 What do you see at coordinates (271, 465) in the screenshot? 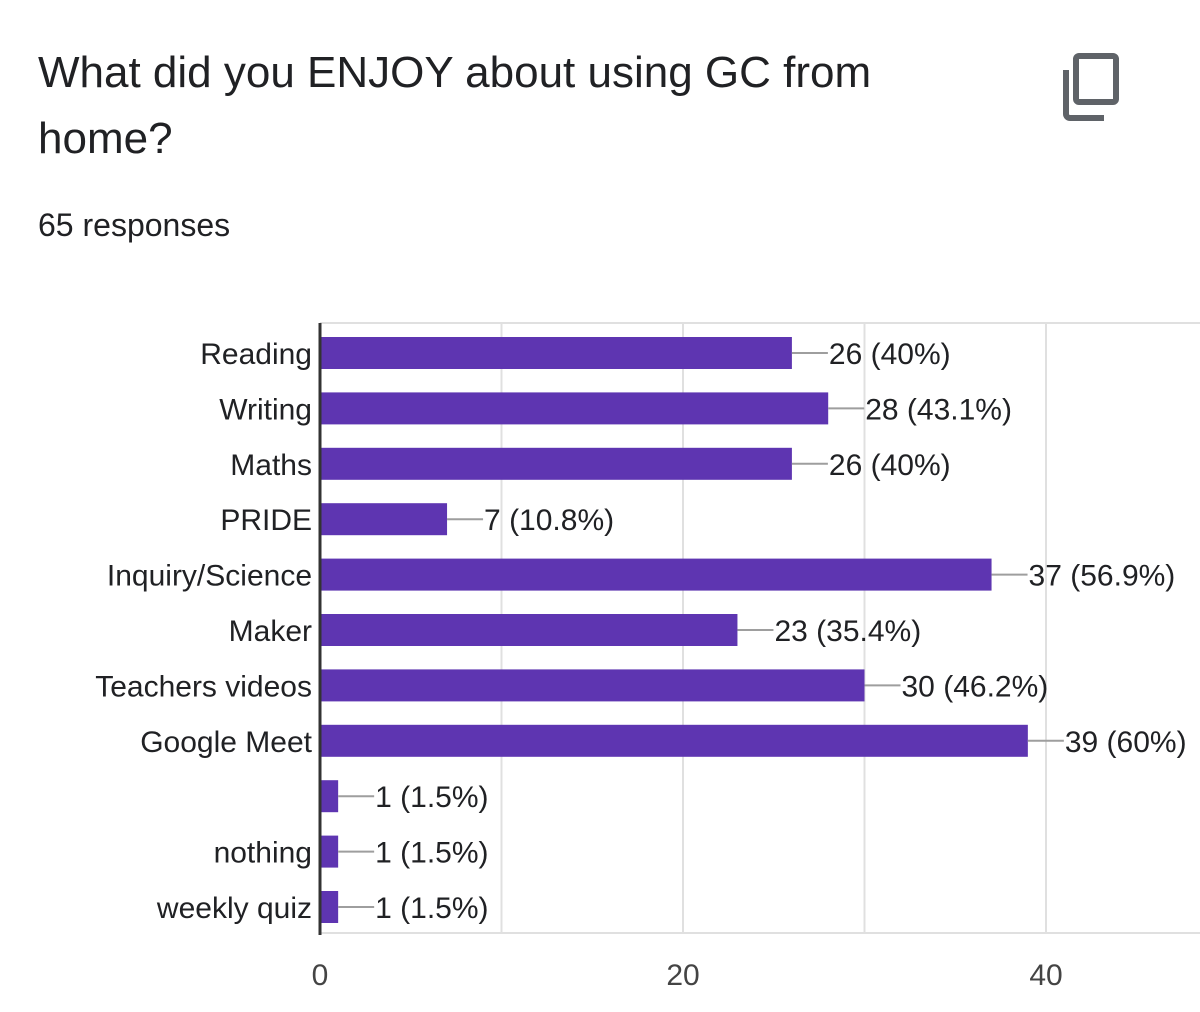
I see `category-label-3: Maths` at bounding box center [271, 465].